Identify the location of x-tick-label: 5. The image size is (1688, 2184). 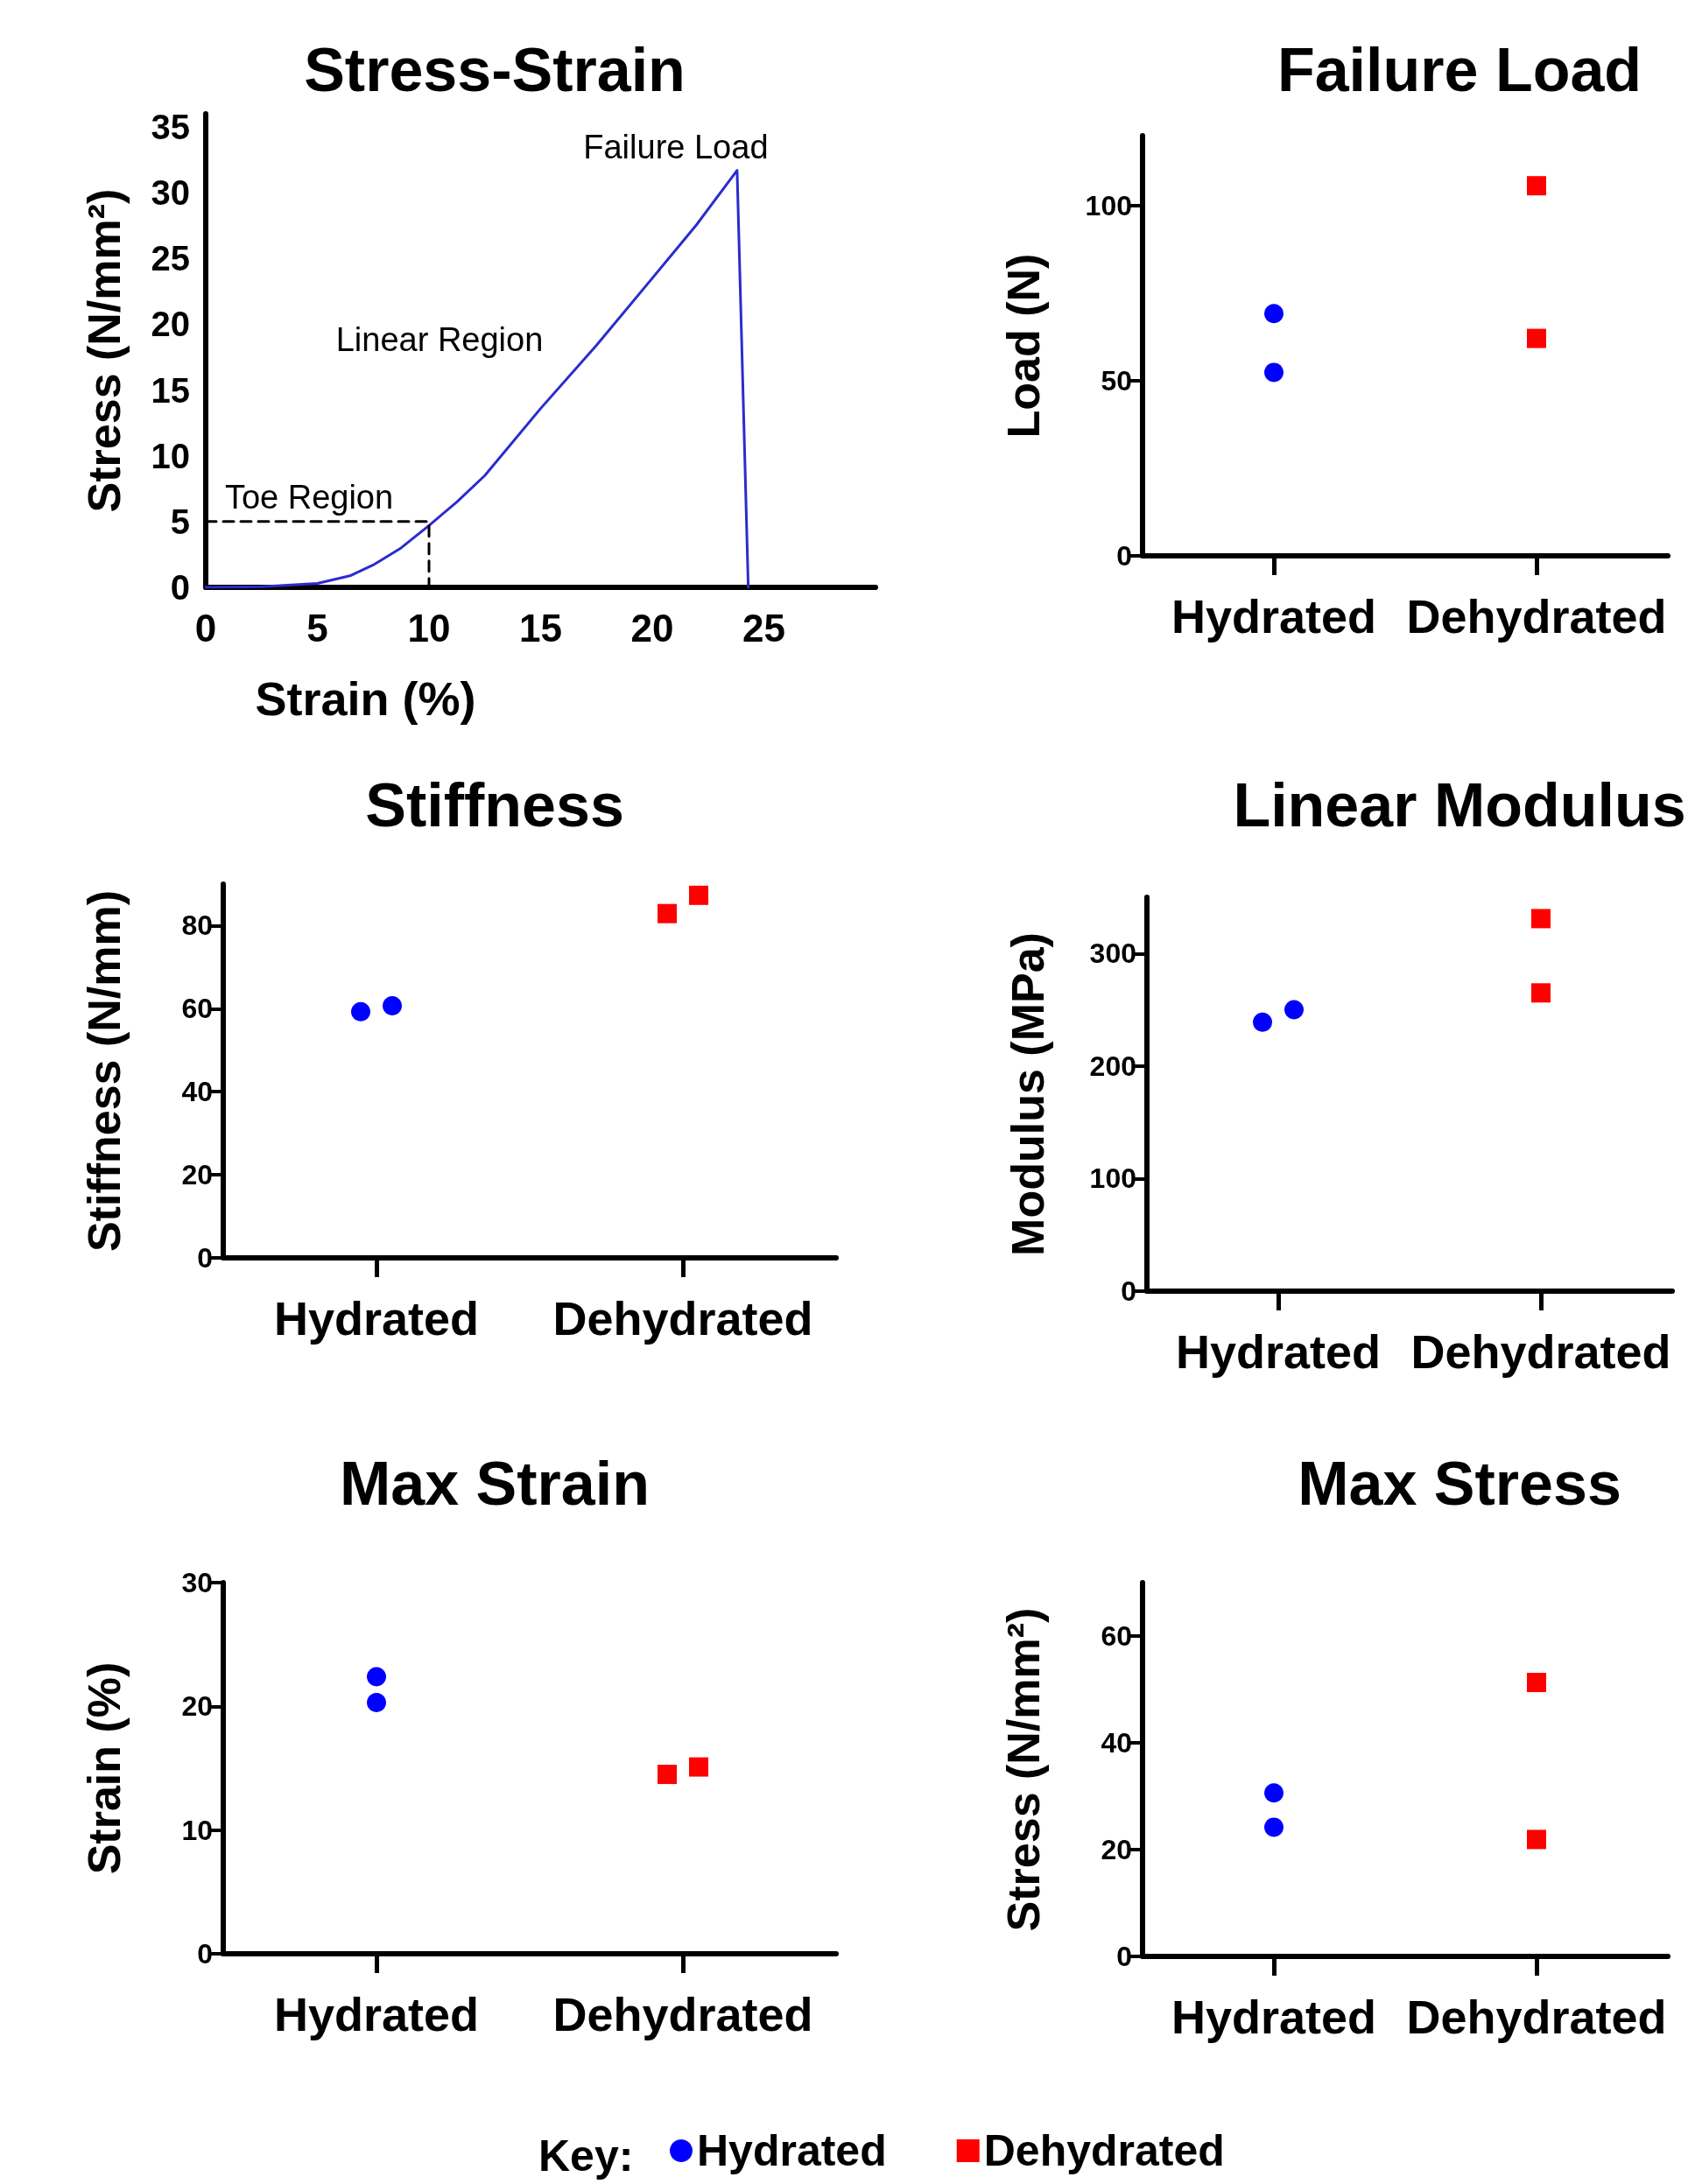
(317, 628).